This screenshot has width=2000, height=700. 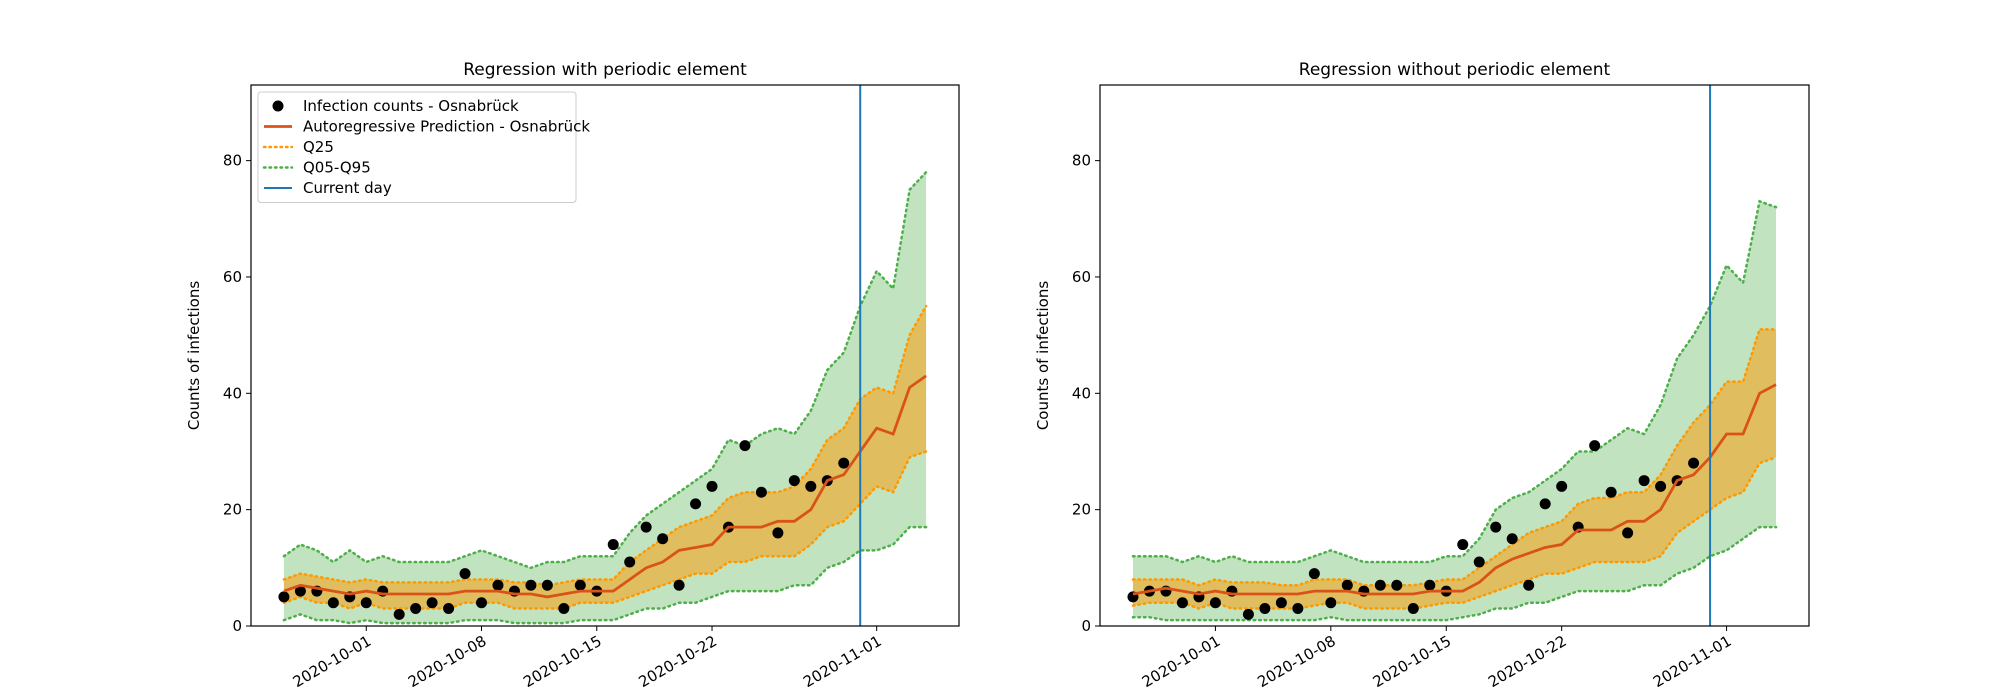 I want to click on legend-label: Q25, so click(x=318, y=147).